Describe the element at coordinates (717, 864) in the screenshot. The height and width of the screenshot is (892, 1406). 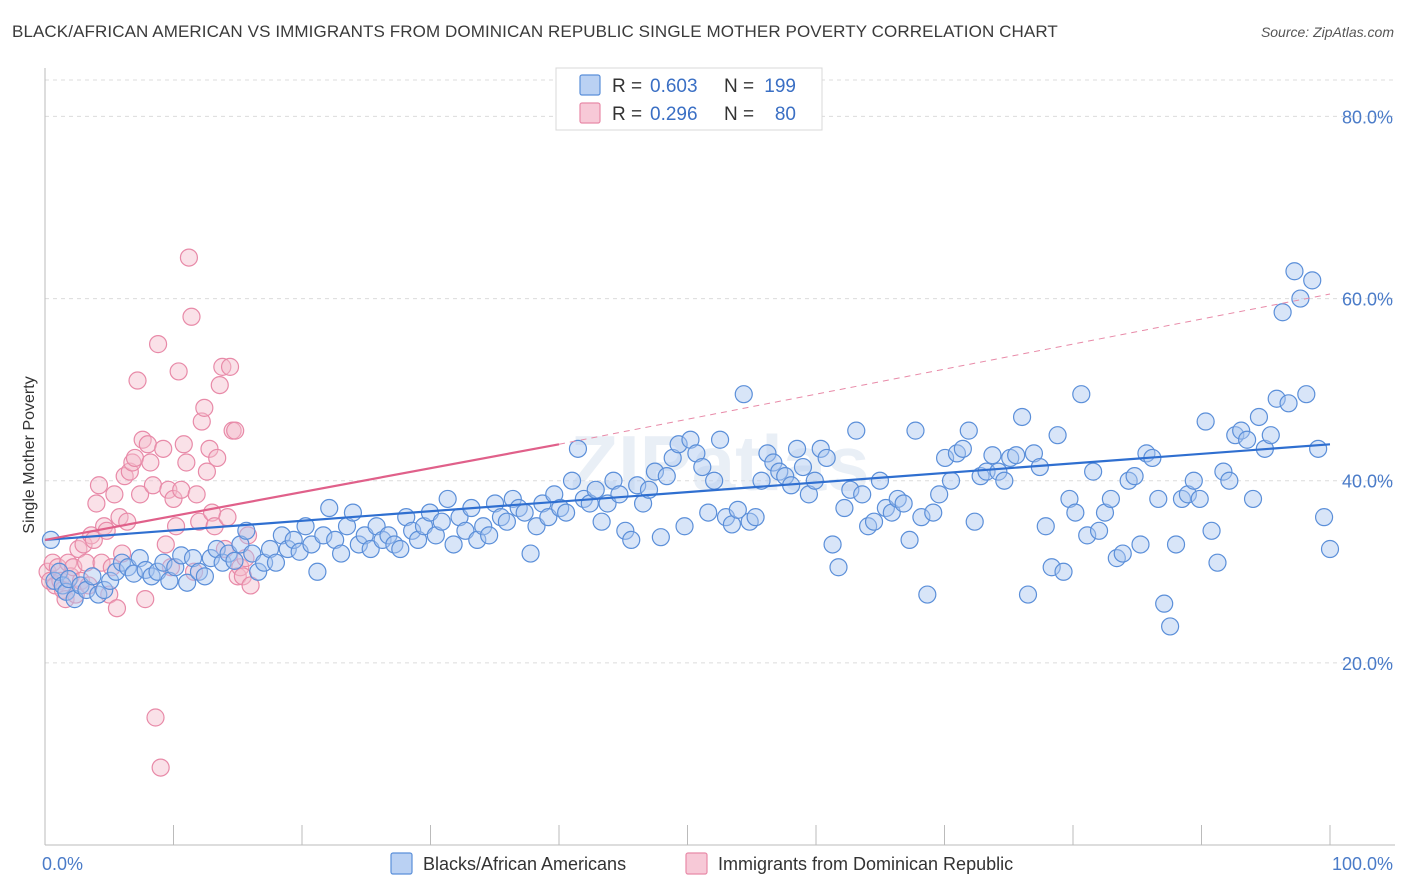
I see `x-tick-labels: 0.0% 100.0%` at that location.